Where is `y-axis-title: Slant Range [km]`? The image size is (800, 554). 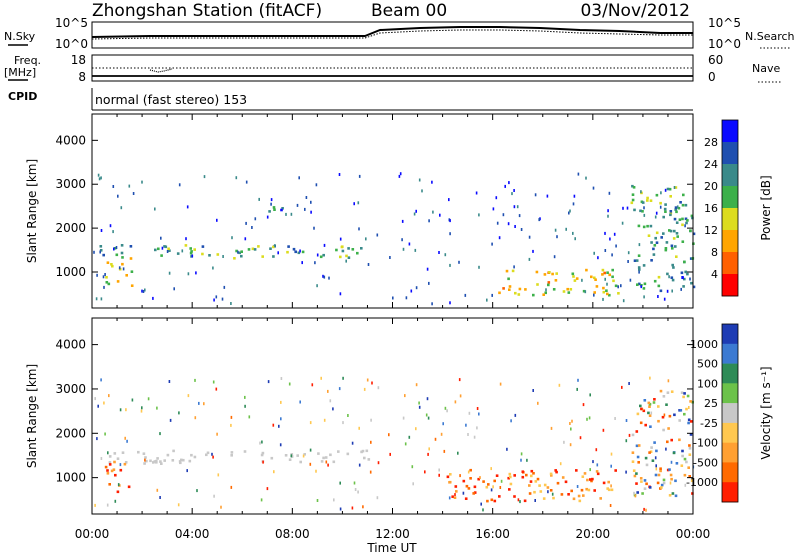 y-axis-title: Slant Range [km] is located at coordinates (32, 211).